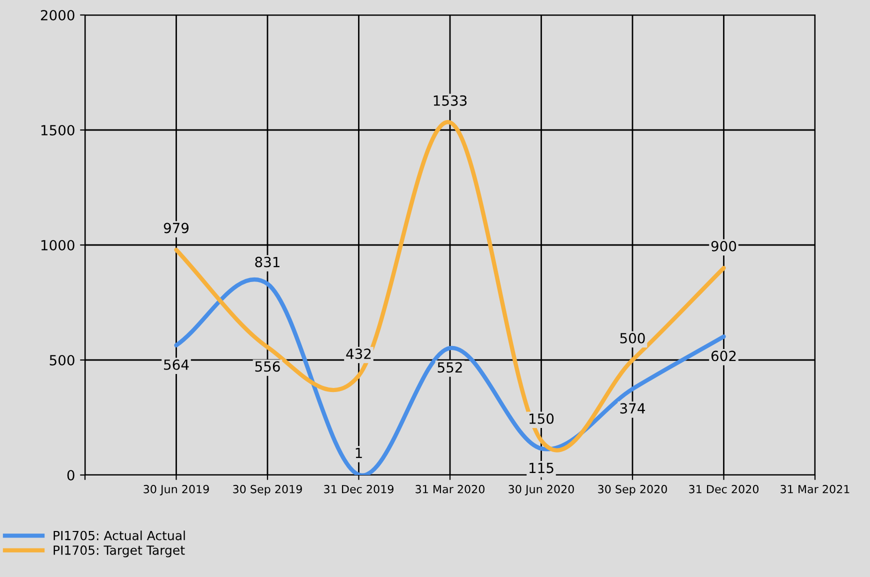 This screenshot has width=870, height=577. Describe the element at coordinates (57, 130) in the screenshot. I see `y-tick-label: 1500` at that location.